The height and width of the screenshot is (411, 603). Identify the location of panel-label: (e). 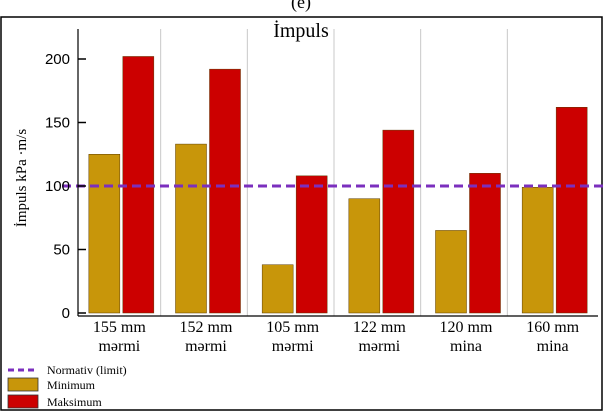
(301, 6).